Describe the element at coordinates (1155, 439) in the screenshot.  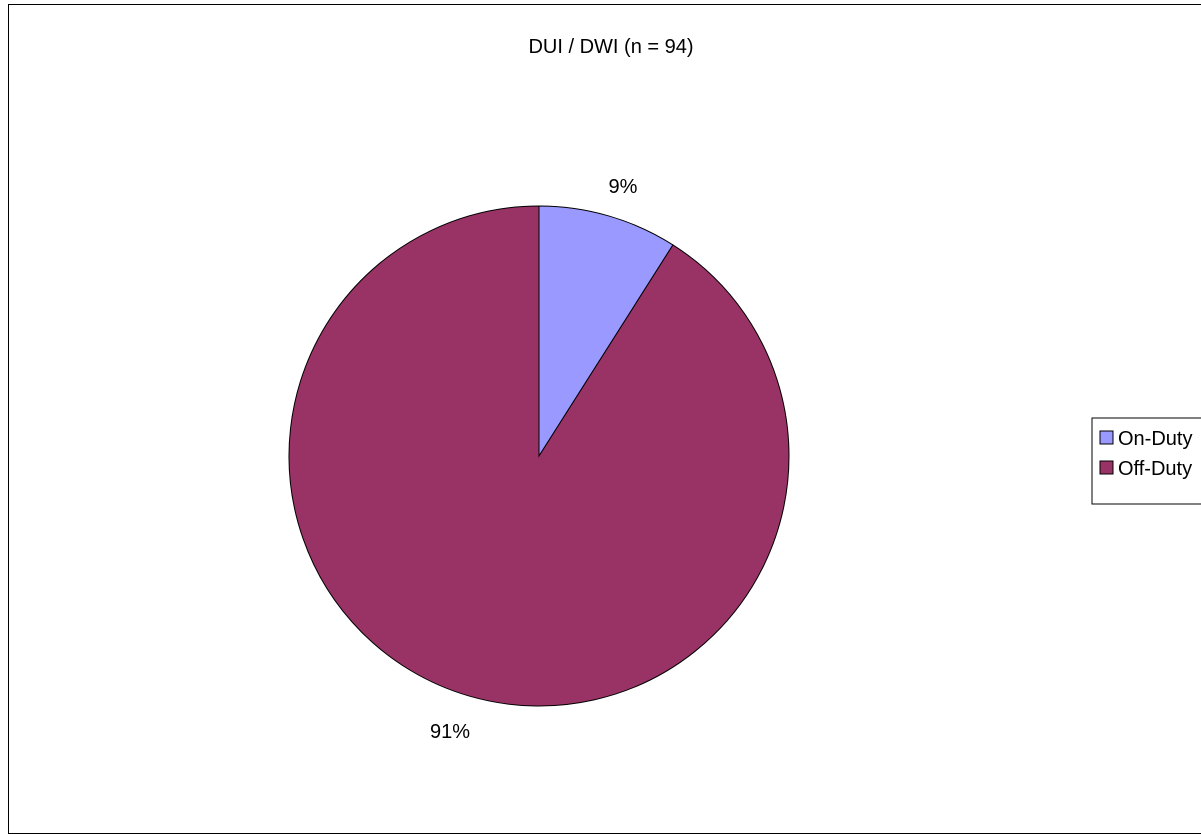
I see `legend-label-on-duty: On-Duty` at that location.